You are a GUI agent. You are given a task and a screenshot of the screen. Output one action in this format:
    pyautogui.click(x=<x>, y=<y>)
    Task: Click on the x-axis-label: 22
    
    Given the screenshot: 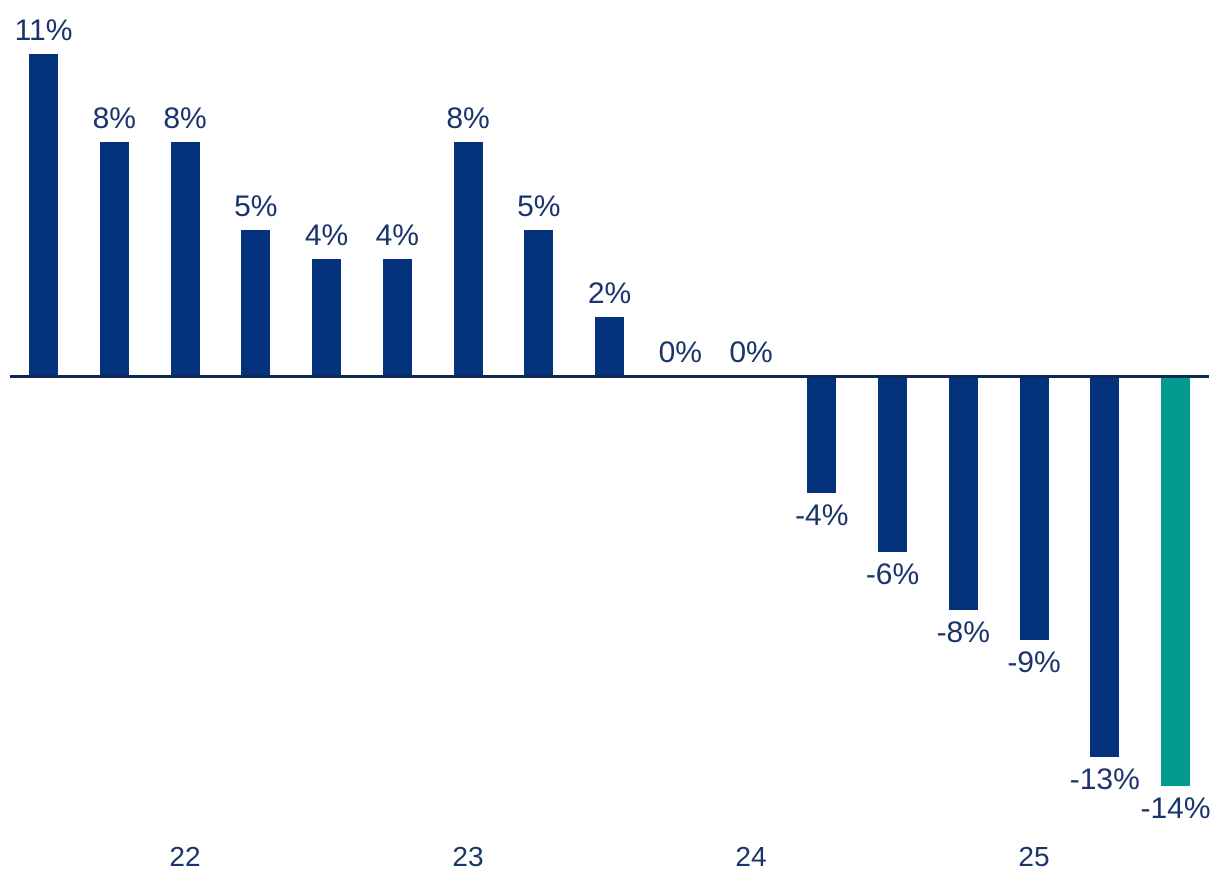 What is the action you would take?
    pyautogui.click(x=185, y=856)
    